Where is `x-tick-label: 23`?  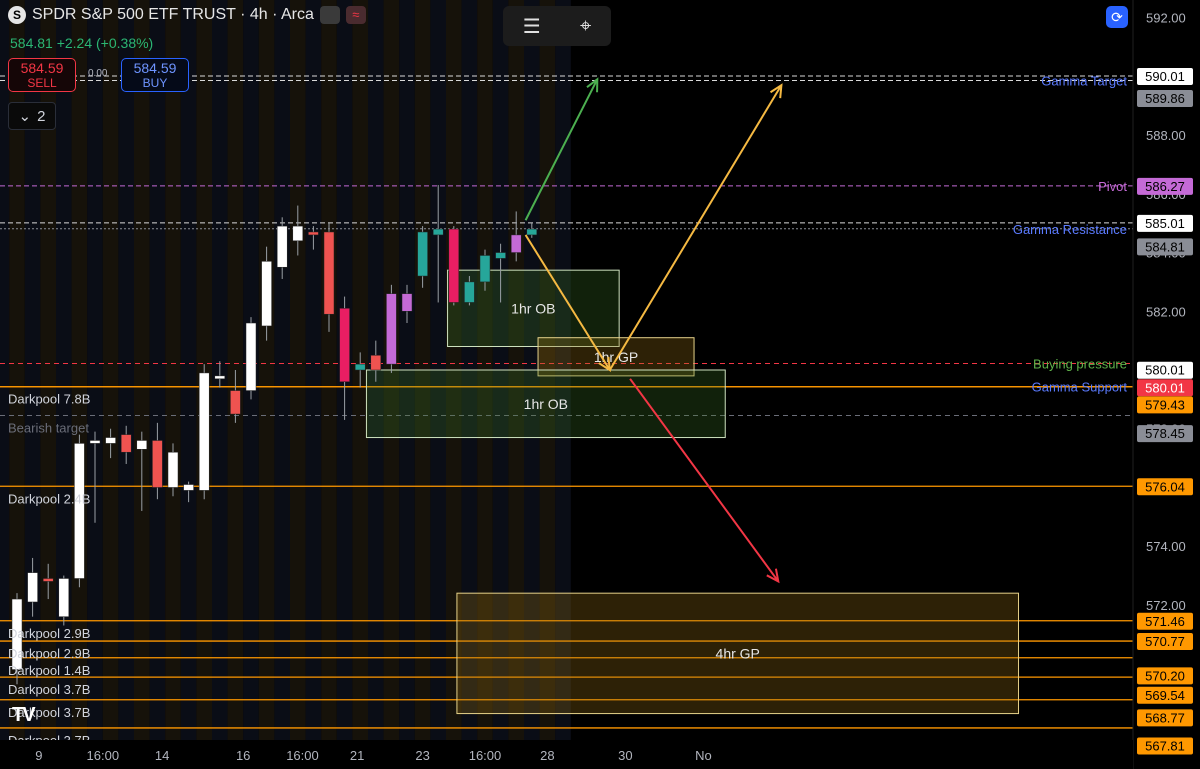
x-tick-label: 23 is located at coordinates (422, 755).